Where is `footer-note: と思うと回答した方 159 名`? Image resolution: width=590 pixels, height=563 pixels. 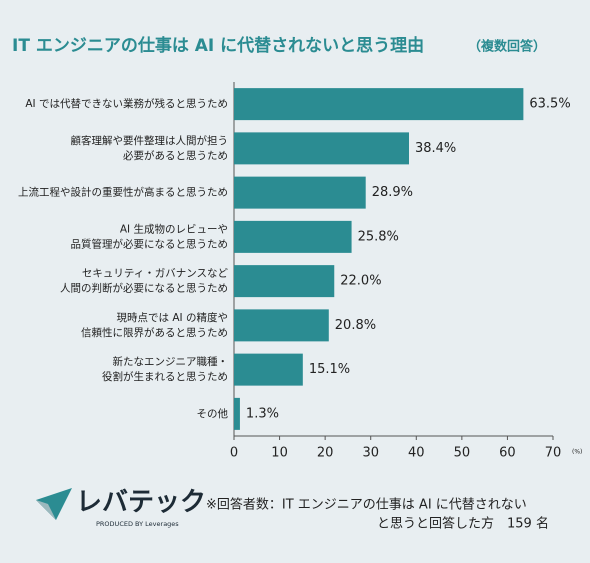
footer-note: と思うと回答した方 159 名 is located at coordinates (463, 524).